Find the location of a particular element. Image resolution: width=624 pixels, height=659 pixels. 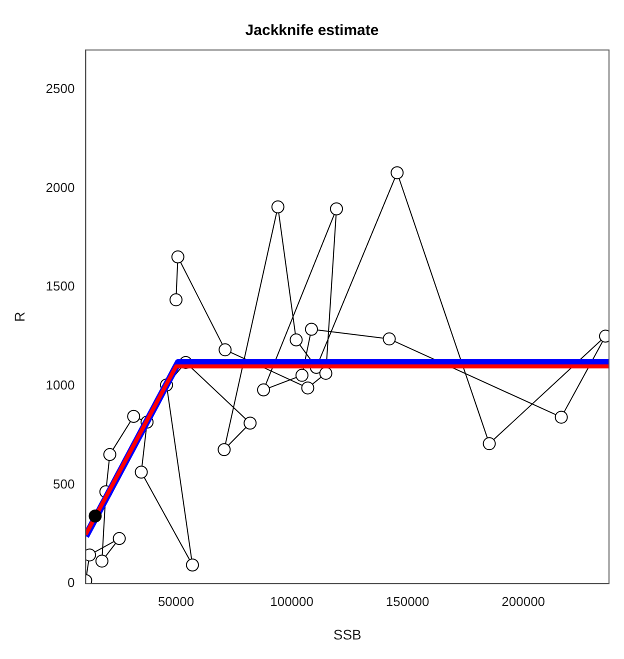

x-tick-label: 100000 is located at coordinates (292, 601).